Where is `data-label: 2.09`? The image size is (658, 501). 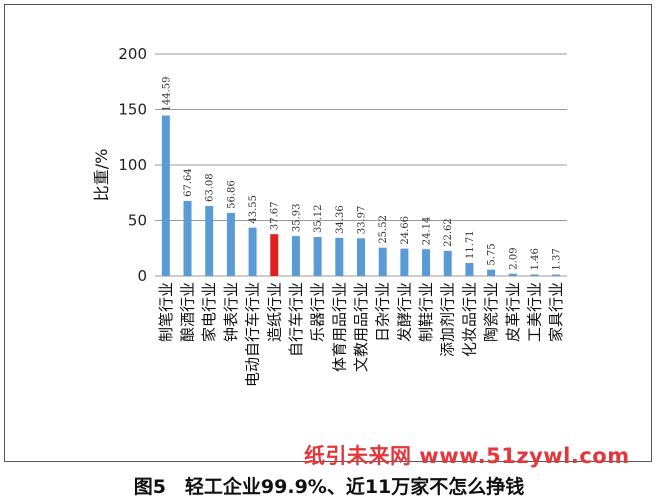 data-label: 2.09 is located at coordinates (513, 258).